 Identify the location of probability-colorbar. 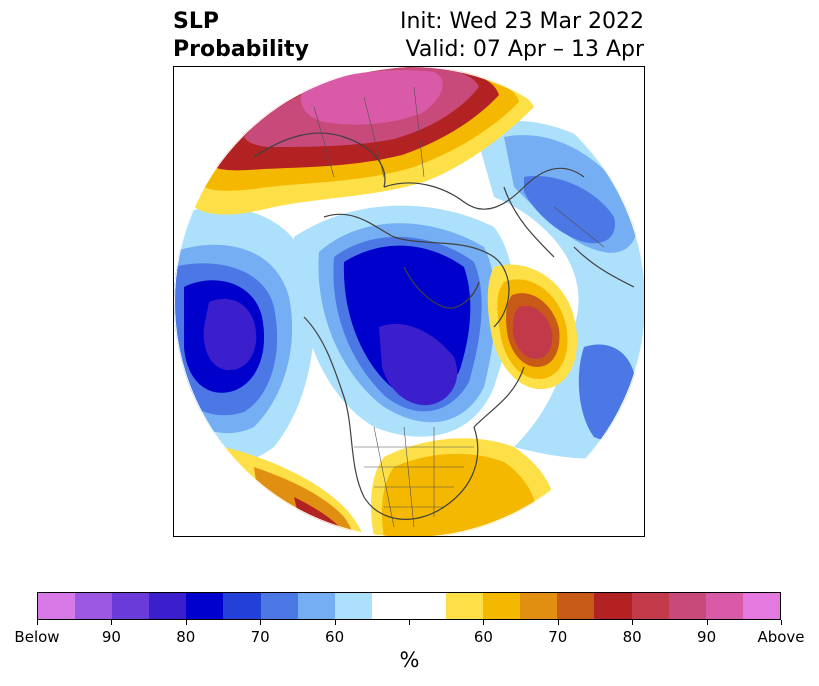
(409, 606).